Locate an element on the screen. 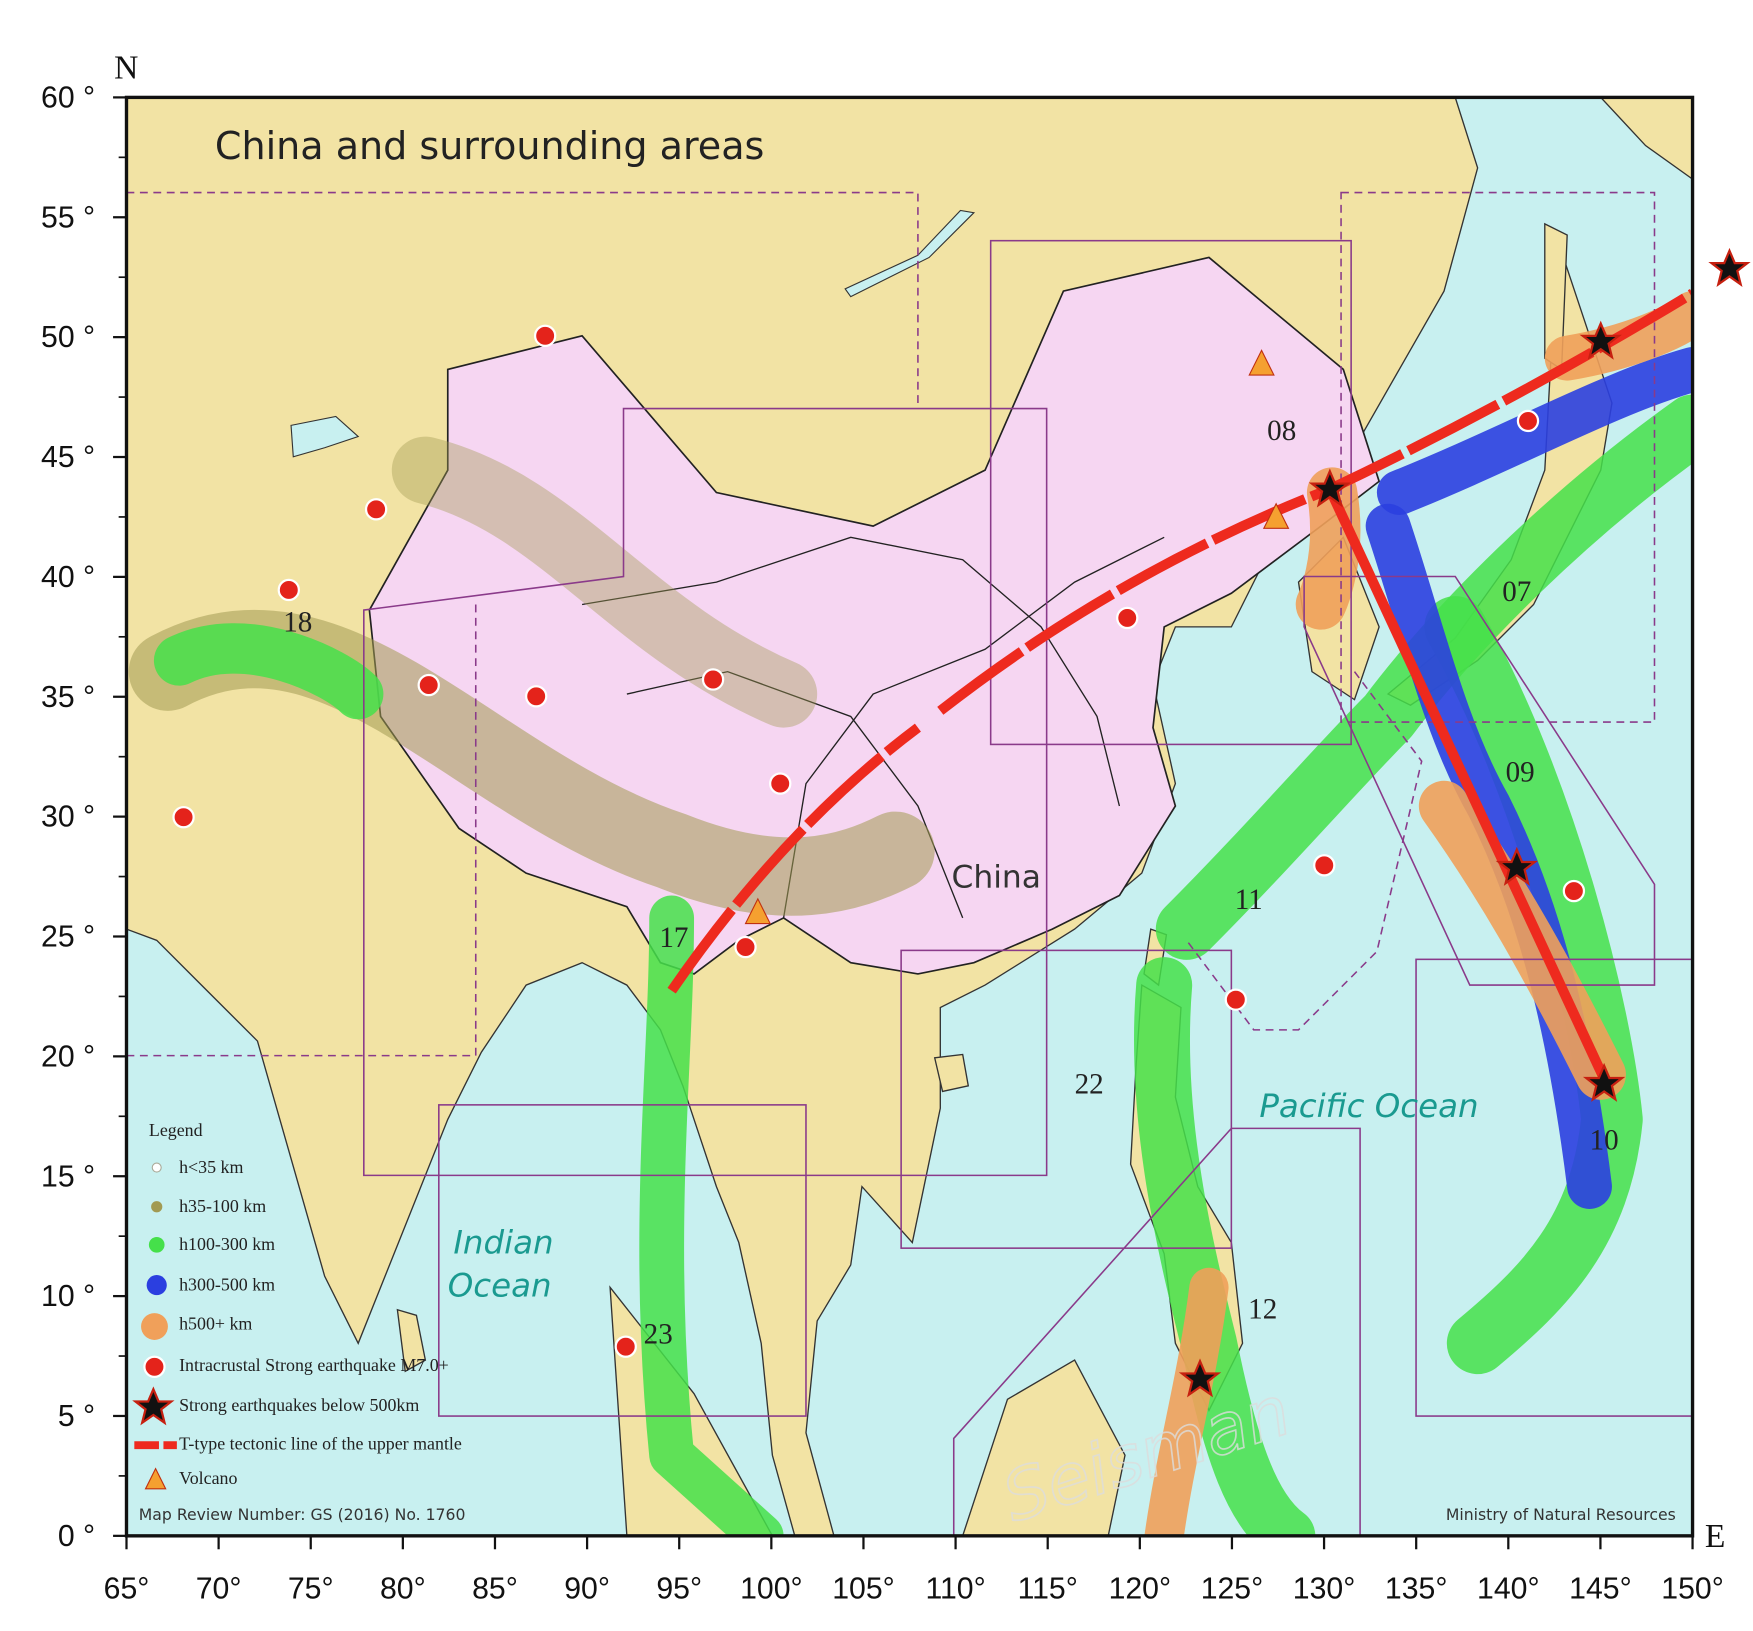 The height and width of the screenshot is (1631, 1753). lon-tick-label: 130° is located at coordinates (1324, 1589).